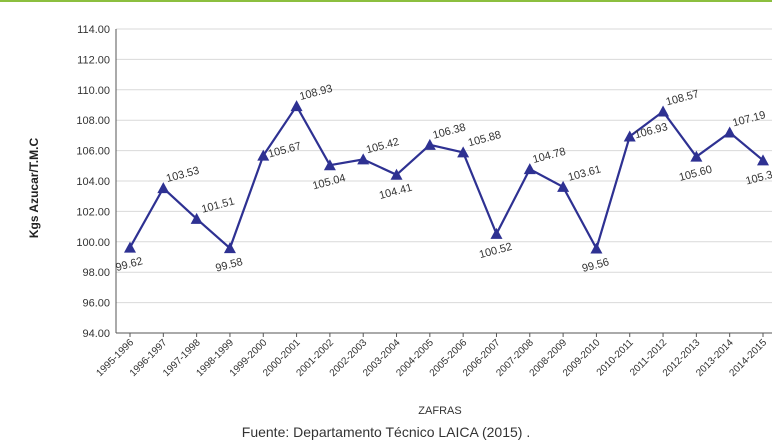 The width and height of the screenshot is (772, 445). Describe the element at coordinates (396, 192) in the screenshot. I see `data-label: 104.41` at that location.